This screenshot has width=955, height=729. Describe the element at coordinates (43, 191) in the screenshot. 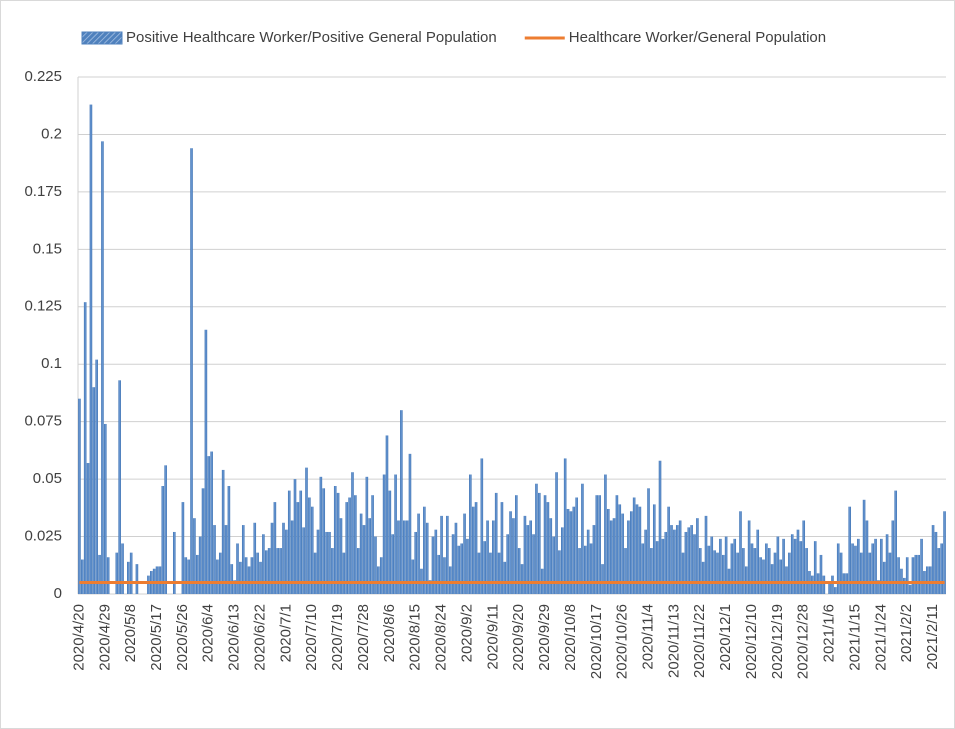

I see `y-tick-label: 0.175` at that location.